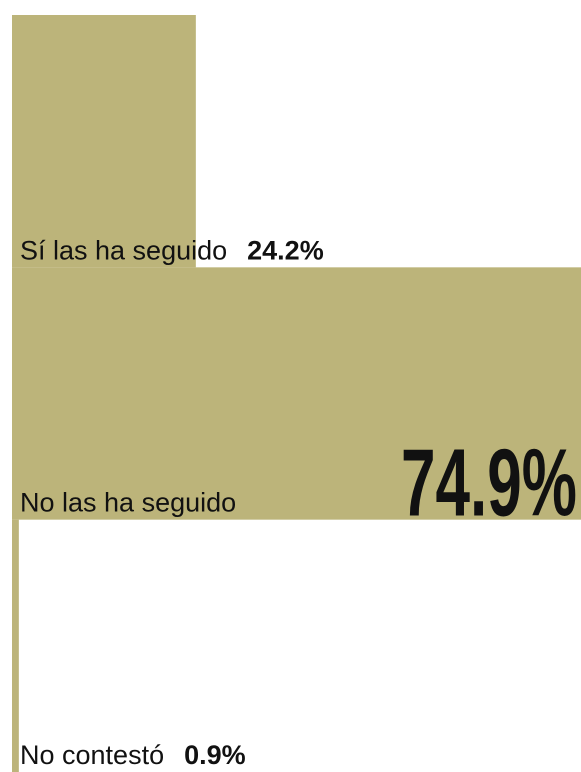 Image resolution: width=581 pixels, height=772 pixels. I want to click on value-label: 24.2%, so click(285, 250).